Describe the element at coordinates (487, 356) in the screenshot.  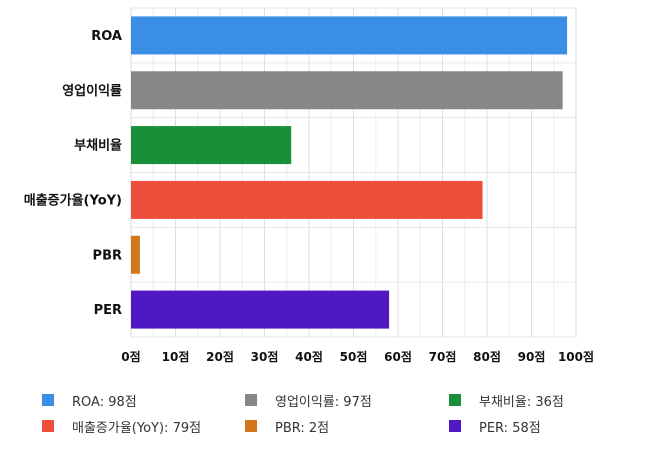
I see `x-tick-label: 80점` at that location.